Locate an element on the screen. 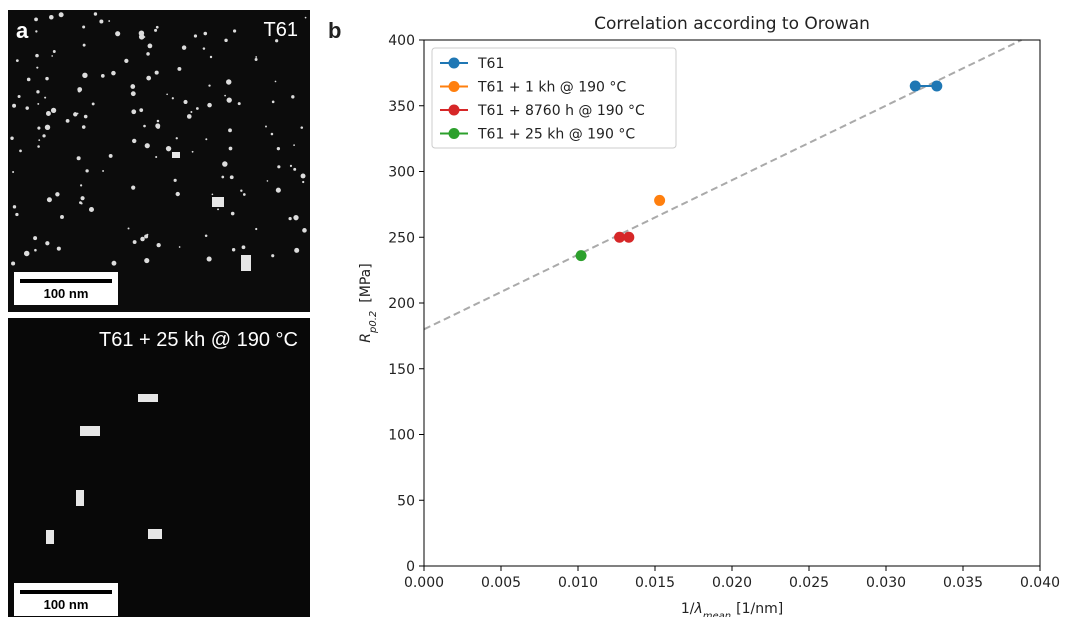 The image size is (1067, 621). x-tick-label: 0.035 is located at coordinates (963, 583).